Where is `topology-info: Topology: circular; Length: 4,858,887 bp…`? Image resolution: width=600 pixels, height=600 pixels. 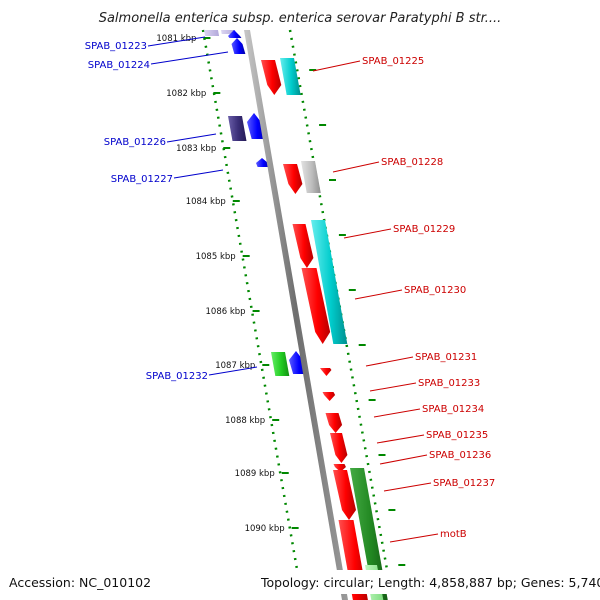 topology-info: Topology: circular; Length: 4,858,887 bp… is located at coordinates (430, 582).